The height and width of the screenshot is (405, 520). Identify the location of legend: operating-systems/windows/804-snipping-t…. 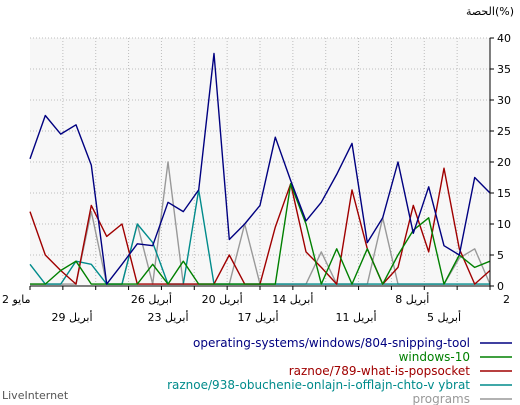
(339, 370).